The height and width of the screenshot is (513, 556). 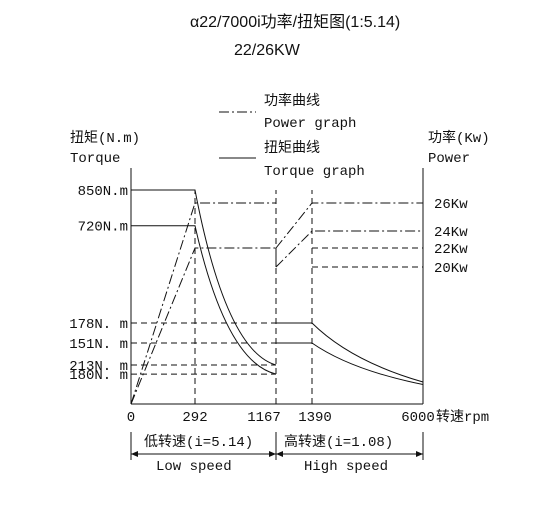 I want to click on high-speed-label-cn: 高转速(i=1.08), so click(x=338, y=442).